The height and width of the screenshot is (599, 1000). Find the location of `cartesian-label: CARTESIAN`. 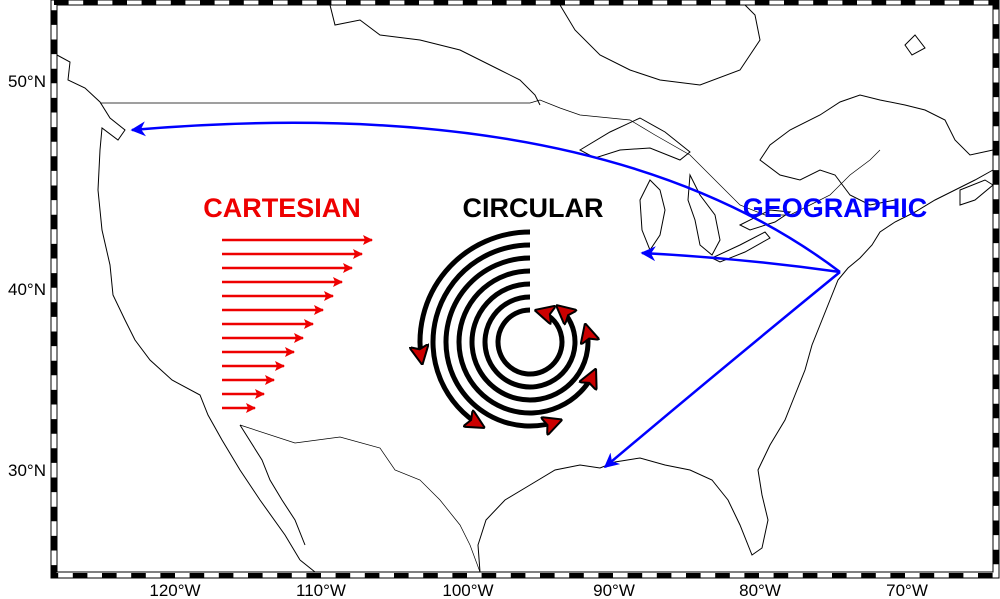

cartesian-label: CARTESIAN is located at coordinates (282, 208).